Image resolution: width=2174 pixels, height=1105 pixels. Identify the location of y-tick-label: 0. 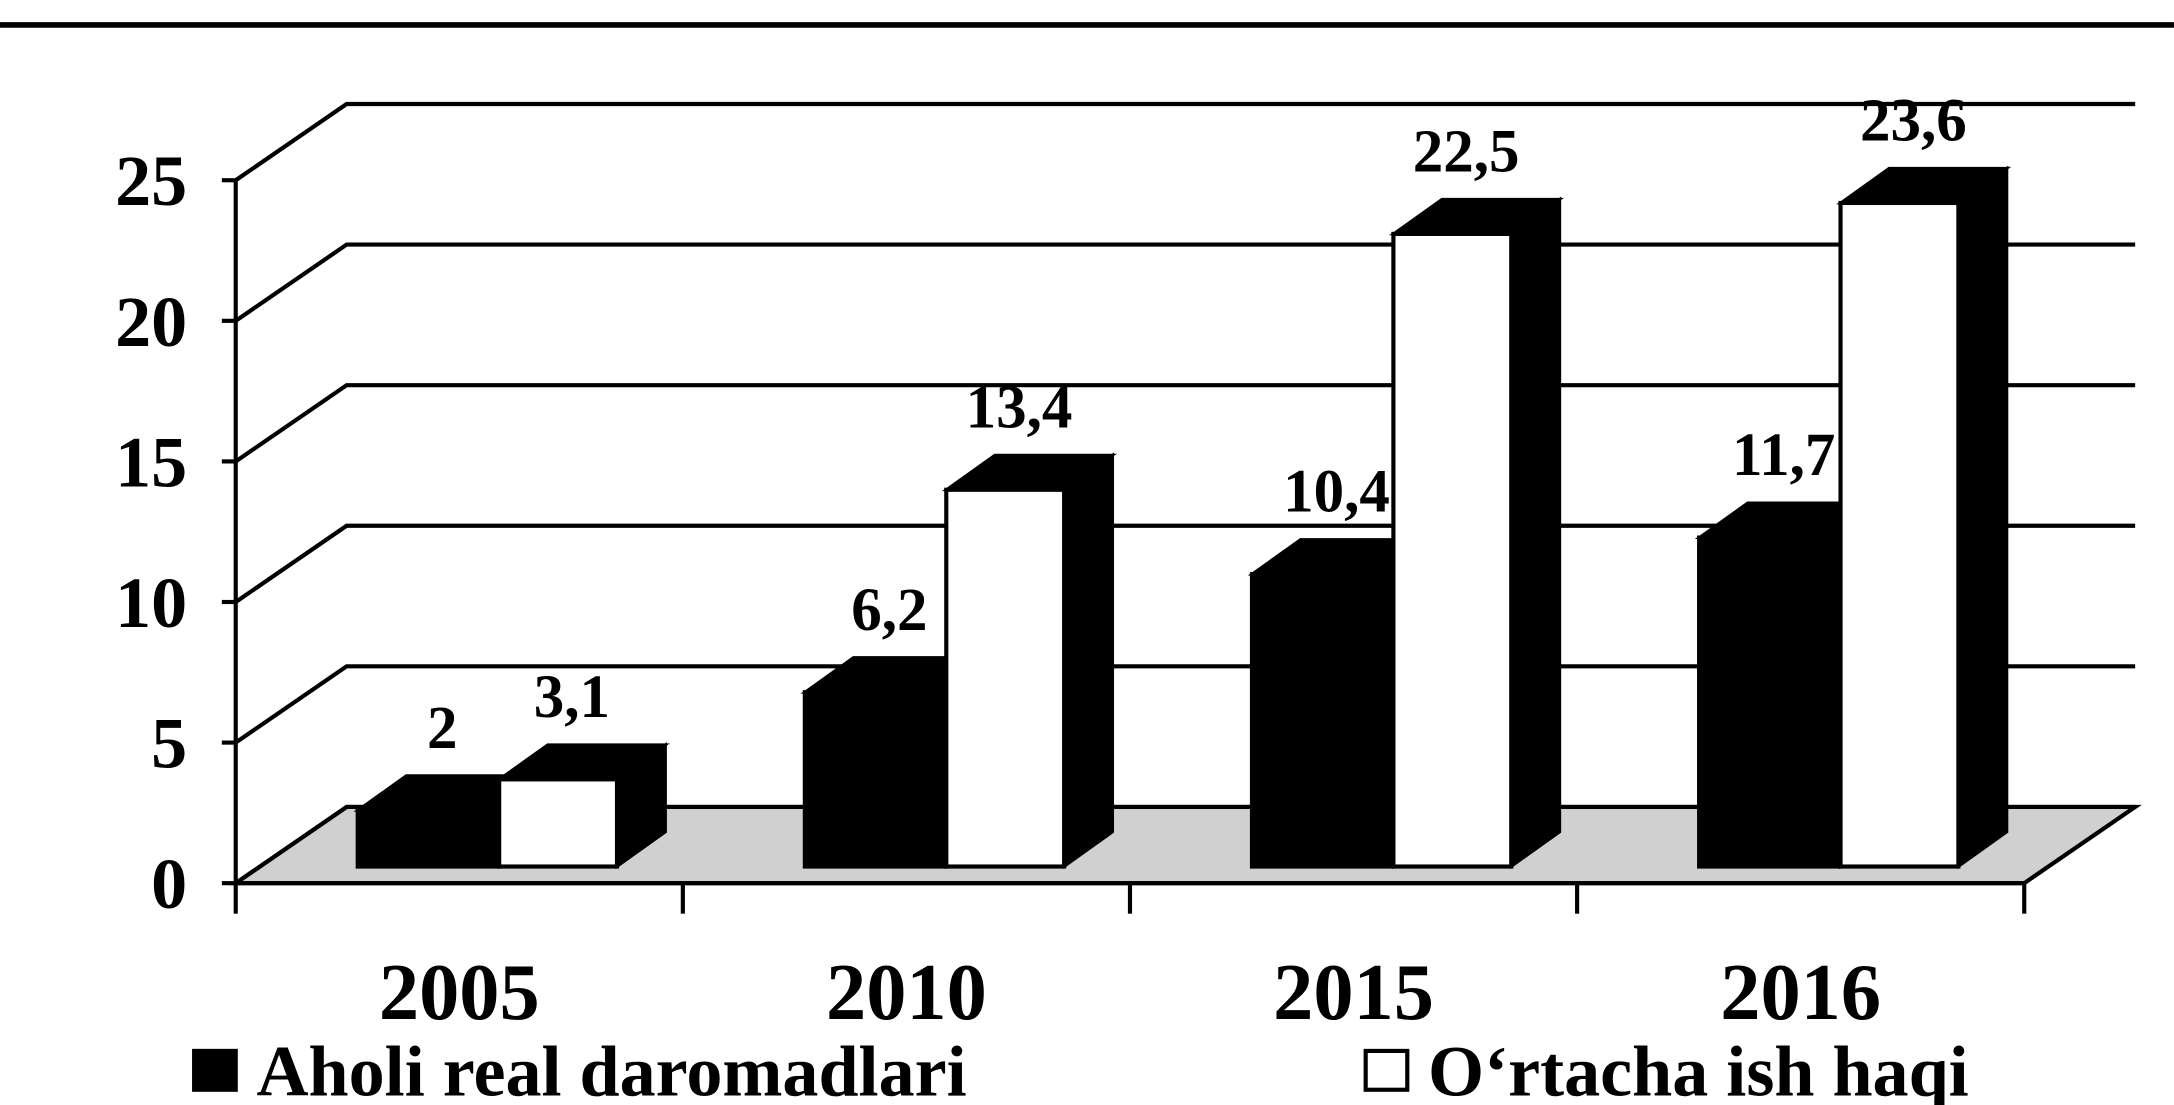
(169, 884).